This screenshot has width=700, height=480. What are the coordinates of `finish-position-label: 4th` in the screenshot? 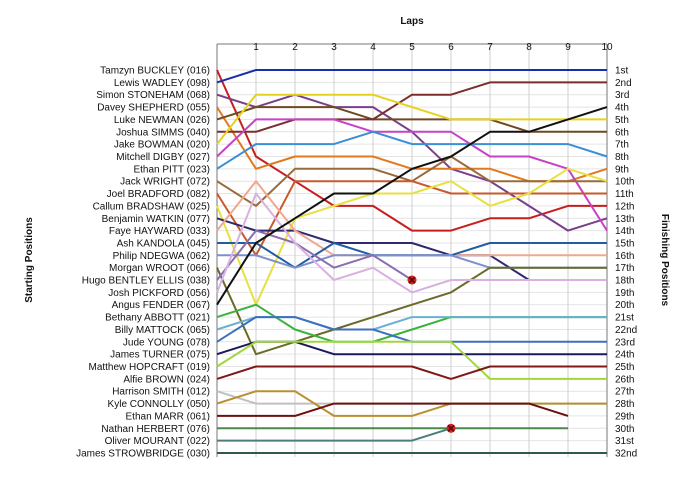 It's located at (622, 108).